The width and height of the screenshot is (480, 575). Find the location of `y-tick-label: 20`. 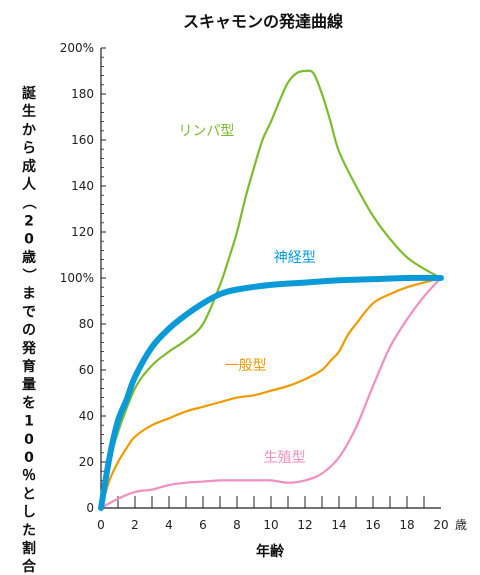

y-tick-label: 20 is located at coordinates (86, 462).